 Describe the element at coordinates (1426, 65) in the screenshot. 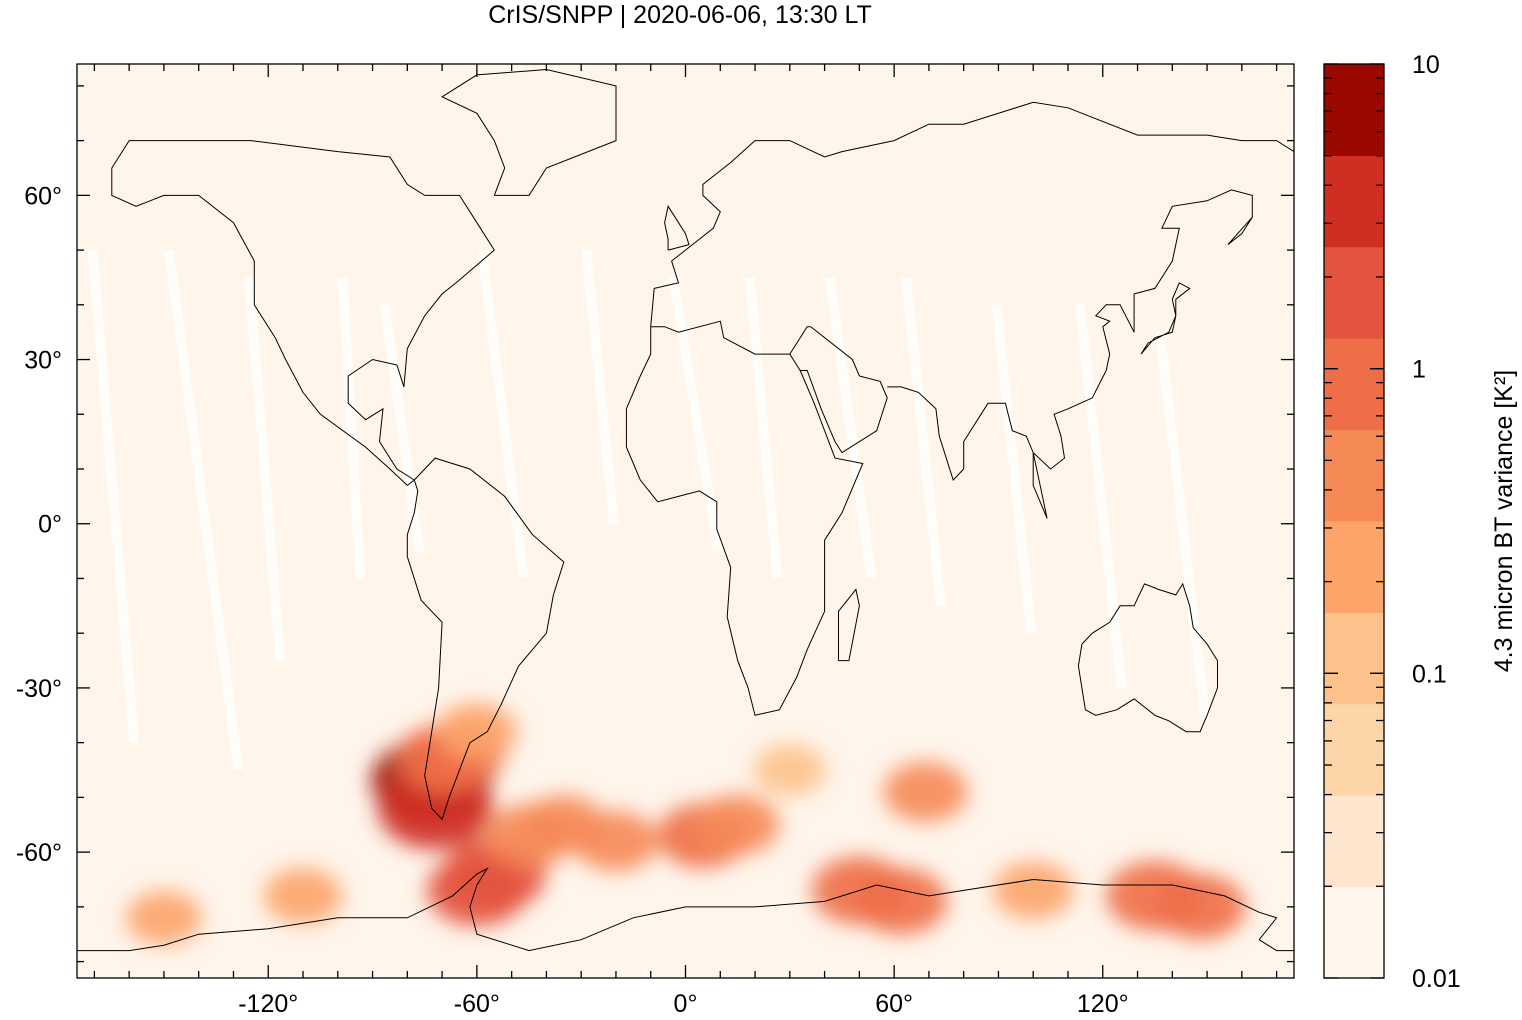

I see `colorbar-tick-label: 10` at that location.